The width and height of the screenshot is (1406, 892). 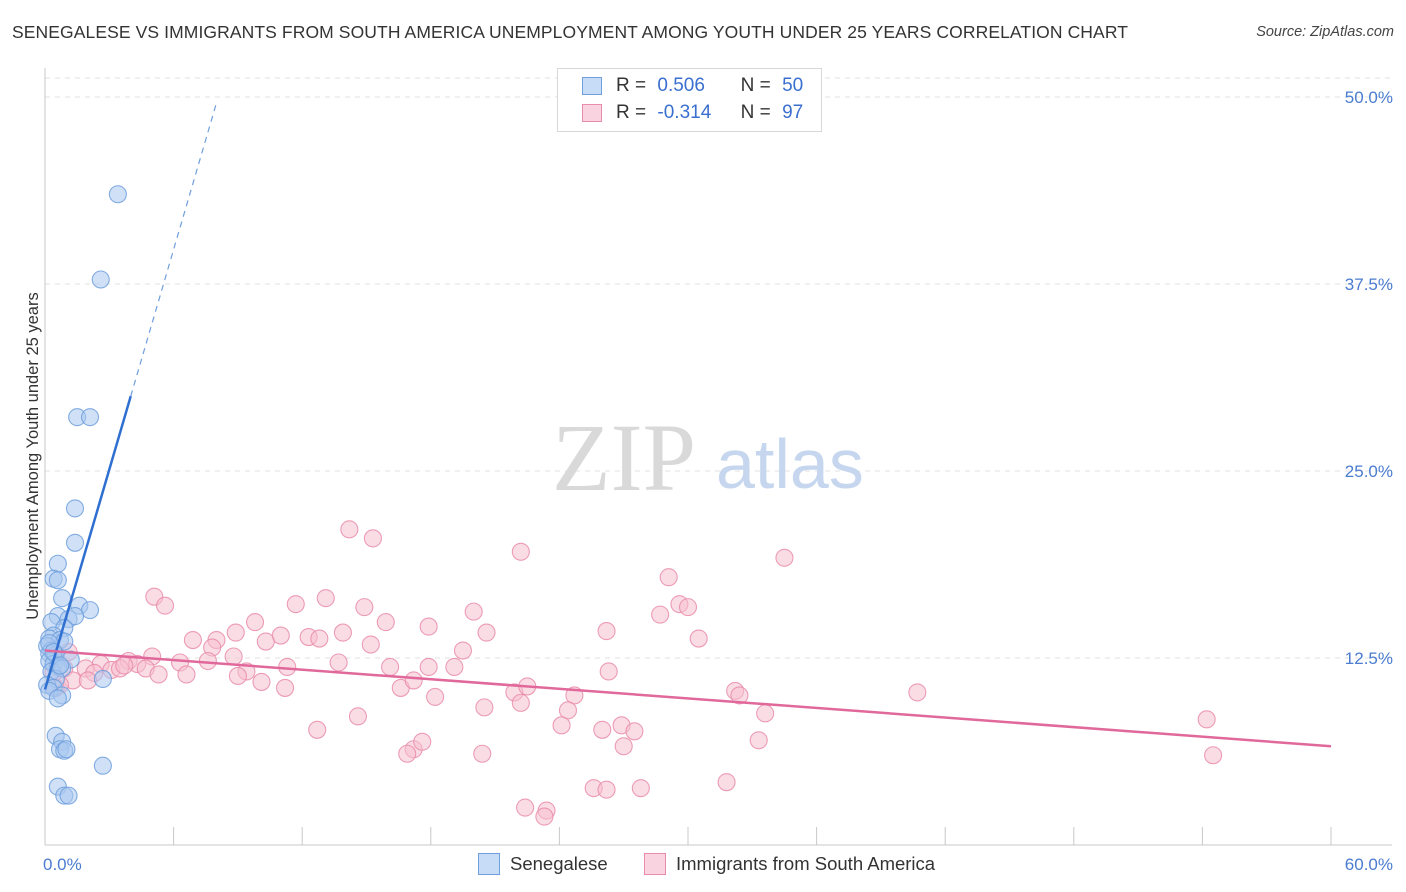 What do you see at coordinates (688, 698) in the screenshot?
I see `trend-line-immigrants` at bounding box center [688, 698].